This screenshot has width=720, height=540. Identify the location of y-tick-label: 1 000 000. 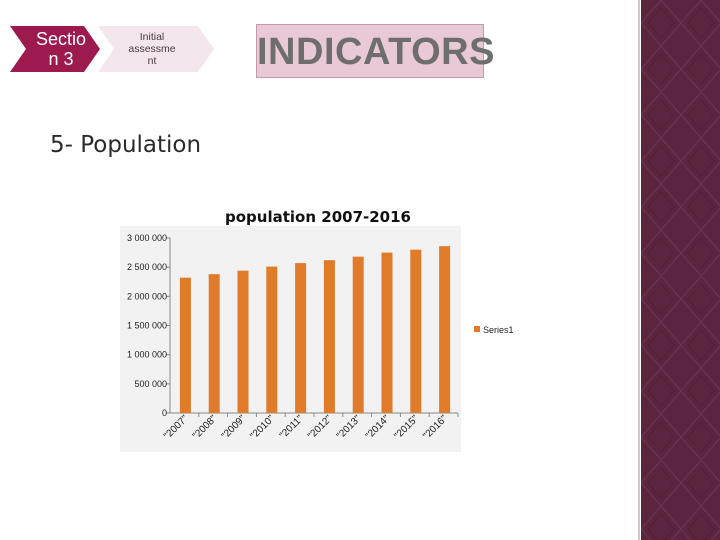
(147, 355).